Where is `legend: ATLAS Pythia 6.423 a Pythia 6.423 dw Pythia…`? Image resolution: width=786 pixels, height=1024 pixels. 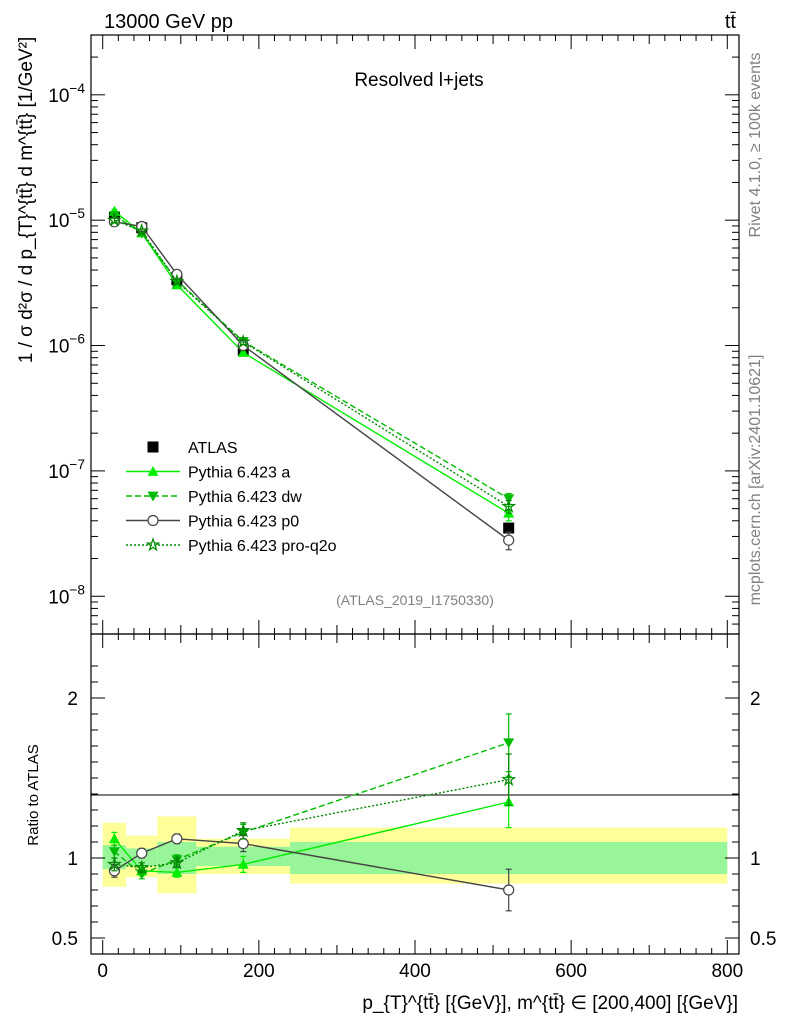 legend: ATLAS Pythia 6.423 a Pythia 6.423 dw Pythia… is located at coordinates (231, 497).